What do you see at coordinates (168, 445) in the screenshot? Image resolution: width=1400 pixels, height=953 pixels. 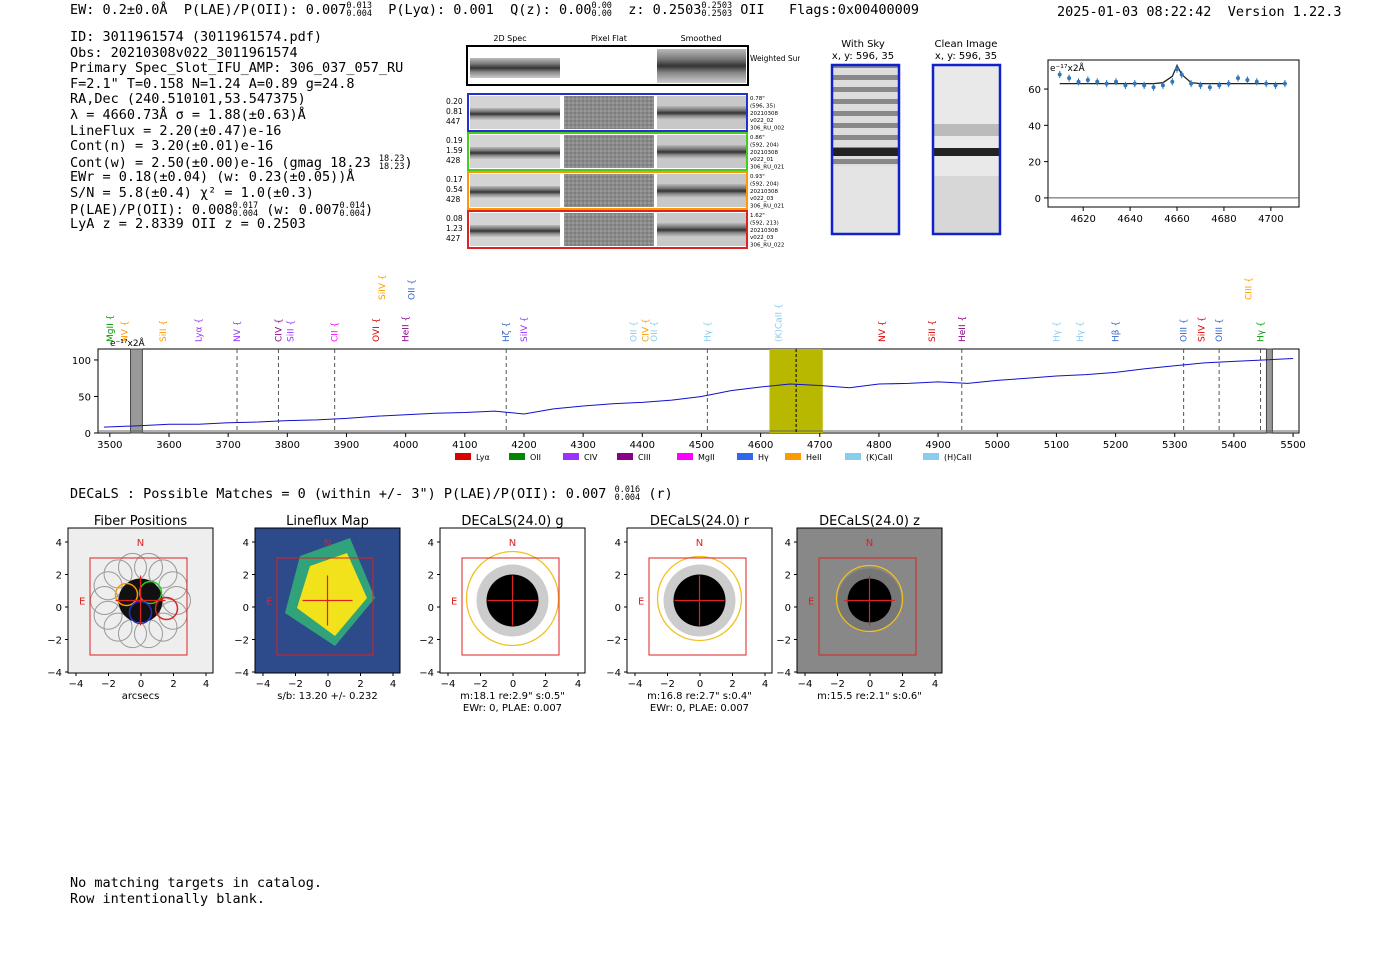 I see `spectrum-xtick-label: 3600` at bounding box center [168, 445].